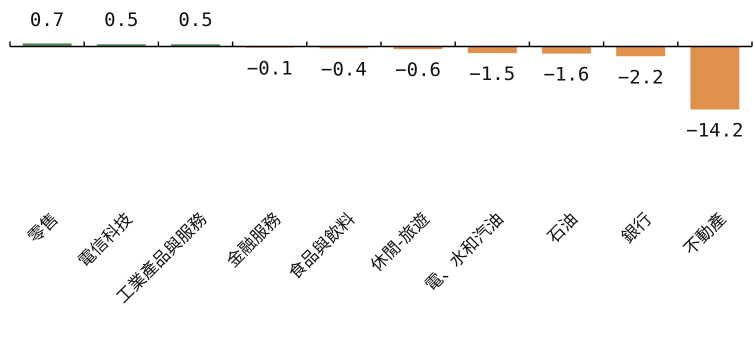 This screenshot has height=347, width=754. What do you see at coordinates (106, 240) in the screenshot?
I see `category-label: 電信科技` at bounding box center [106, 240].